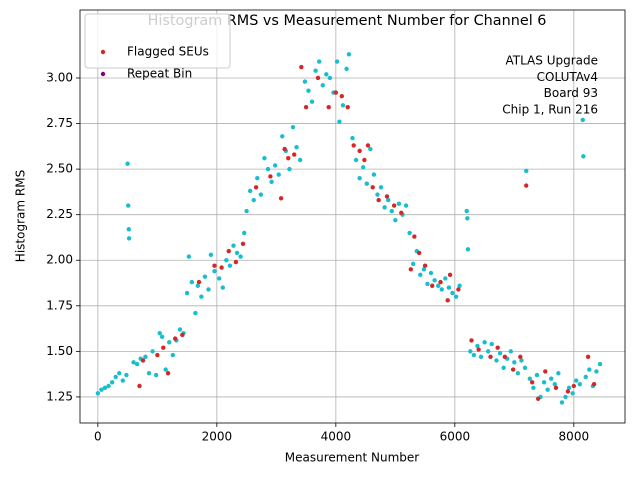 This screenshot has width=640, height=480. I want to click on legend-box, so click(157, 41).